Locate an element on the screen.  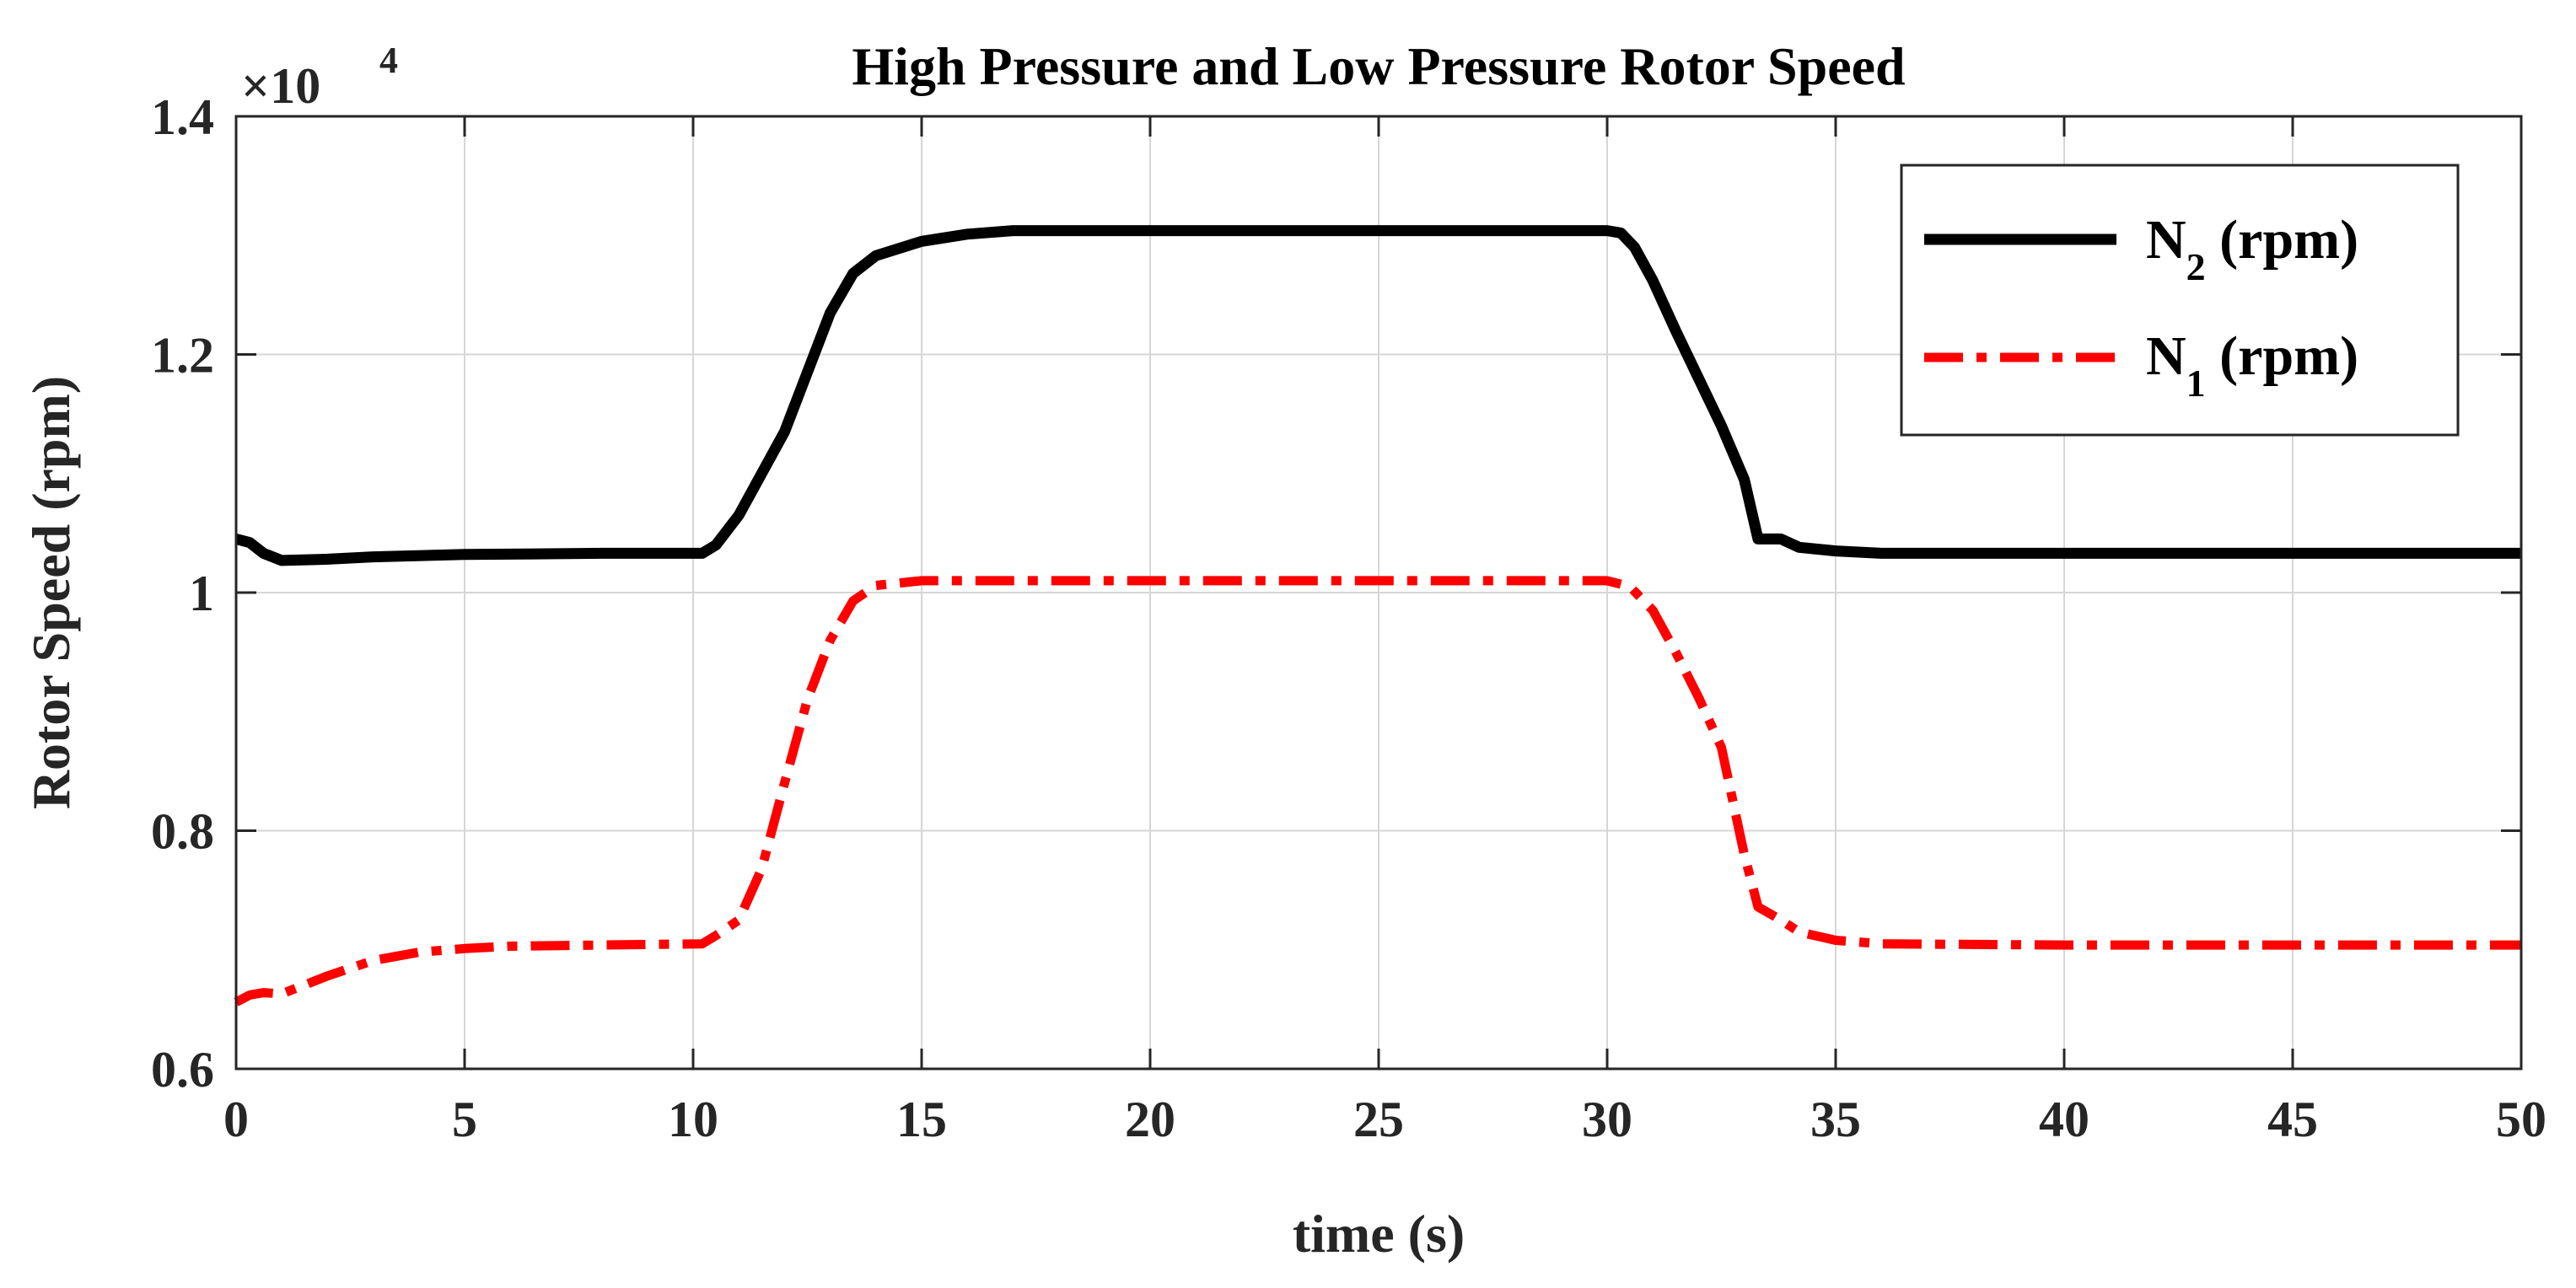
x-tick-label: 35 is located at coordinates (1835, 1119).